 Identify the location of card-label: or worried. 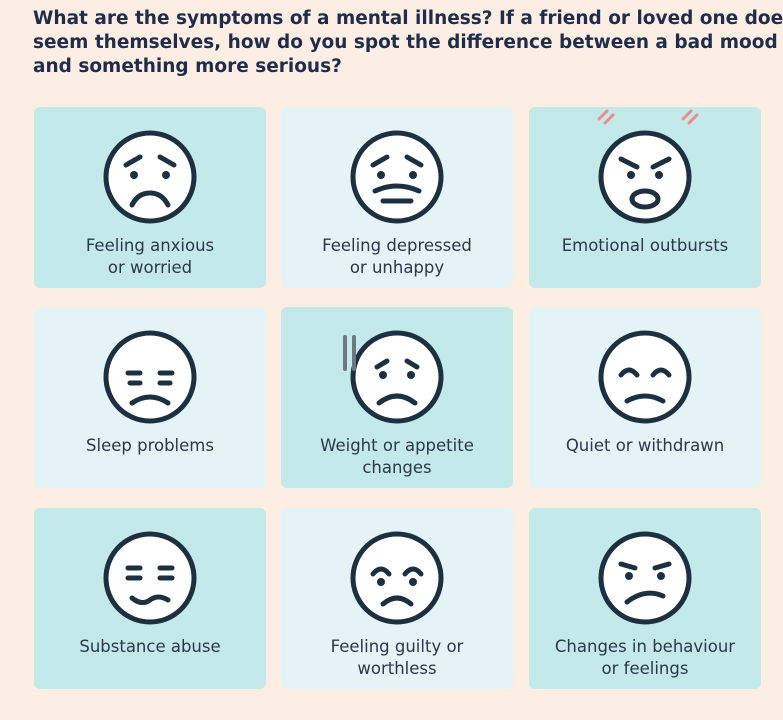
(150, 267).